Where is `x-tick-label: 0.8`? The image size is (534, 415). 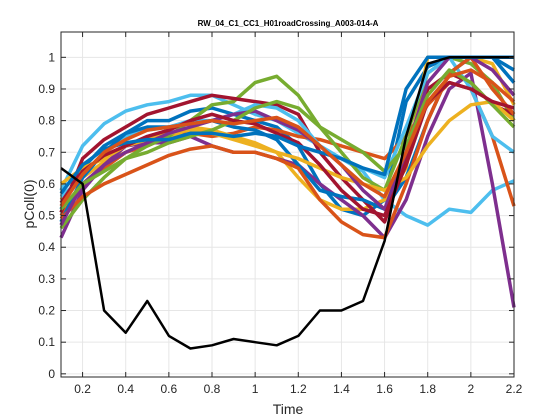
x-tick-label: 0.8 is located at coordinates (212, 389).